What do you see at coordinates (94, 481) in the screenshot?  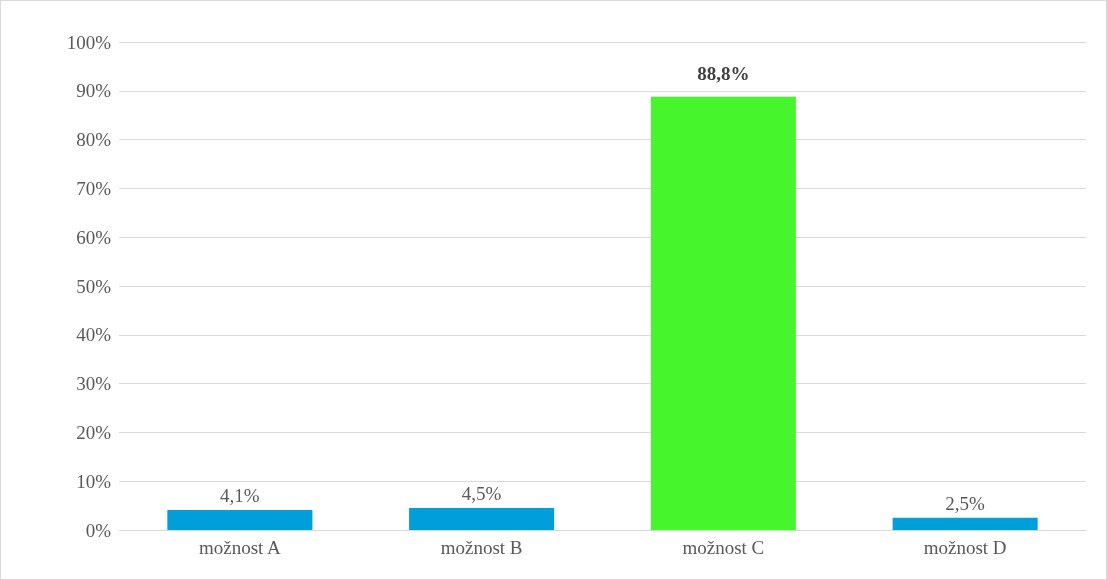 I see `y-tick-label: 10%` at bounding box center [94, 481].